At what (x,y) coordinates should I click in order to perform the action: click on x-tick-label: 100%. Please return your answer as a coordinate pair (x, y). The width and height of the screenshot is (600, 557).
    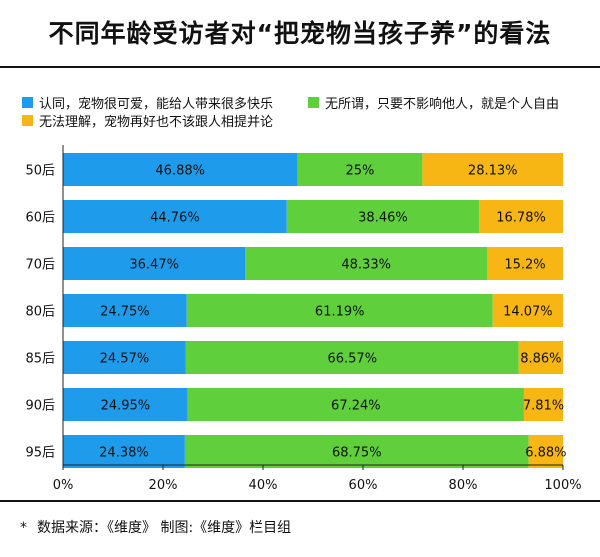
    Looking at the image, I should click on (562, 485).